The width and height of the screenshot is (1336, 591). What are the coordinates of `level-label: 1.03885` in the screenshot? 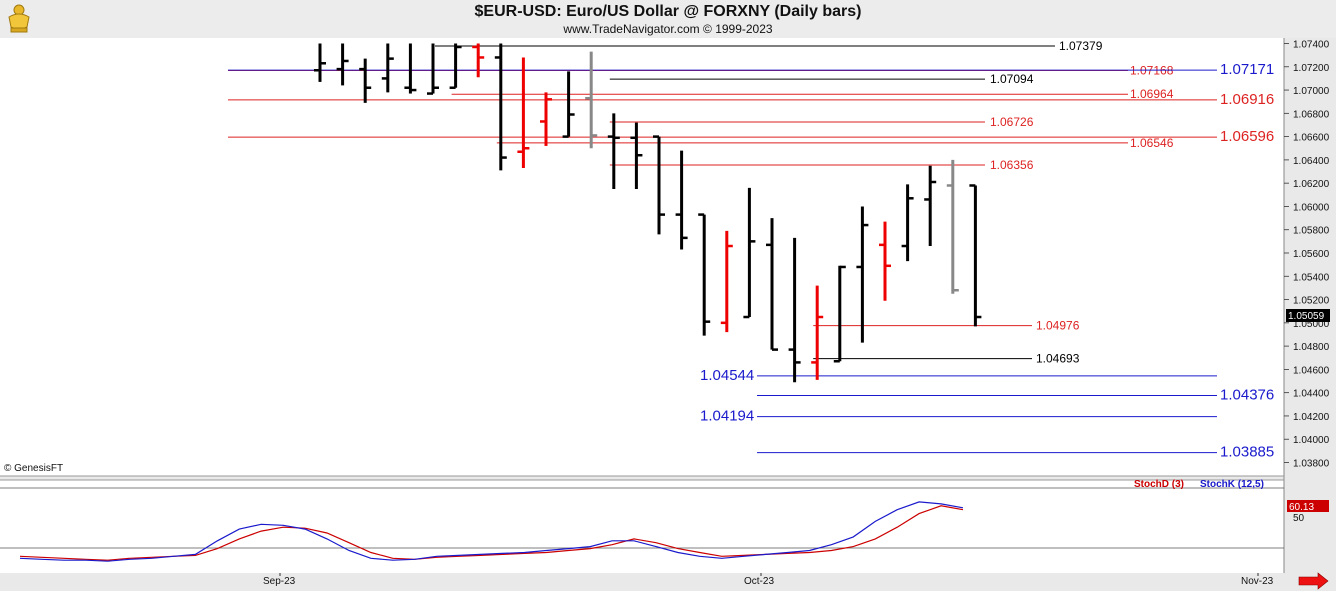 It's located at (1247, 452).